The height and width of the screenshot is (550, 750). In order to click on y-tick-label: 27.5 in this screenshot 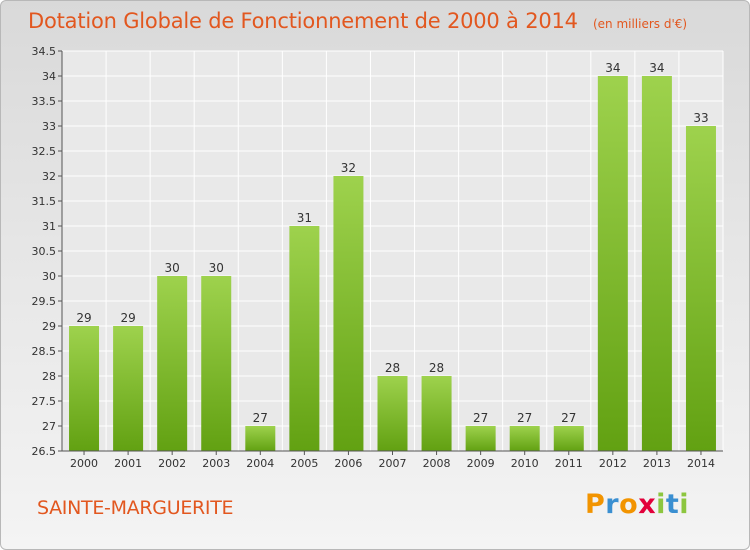, I will do `click(44, 401)`.